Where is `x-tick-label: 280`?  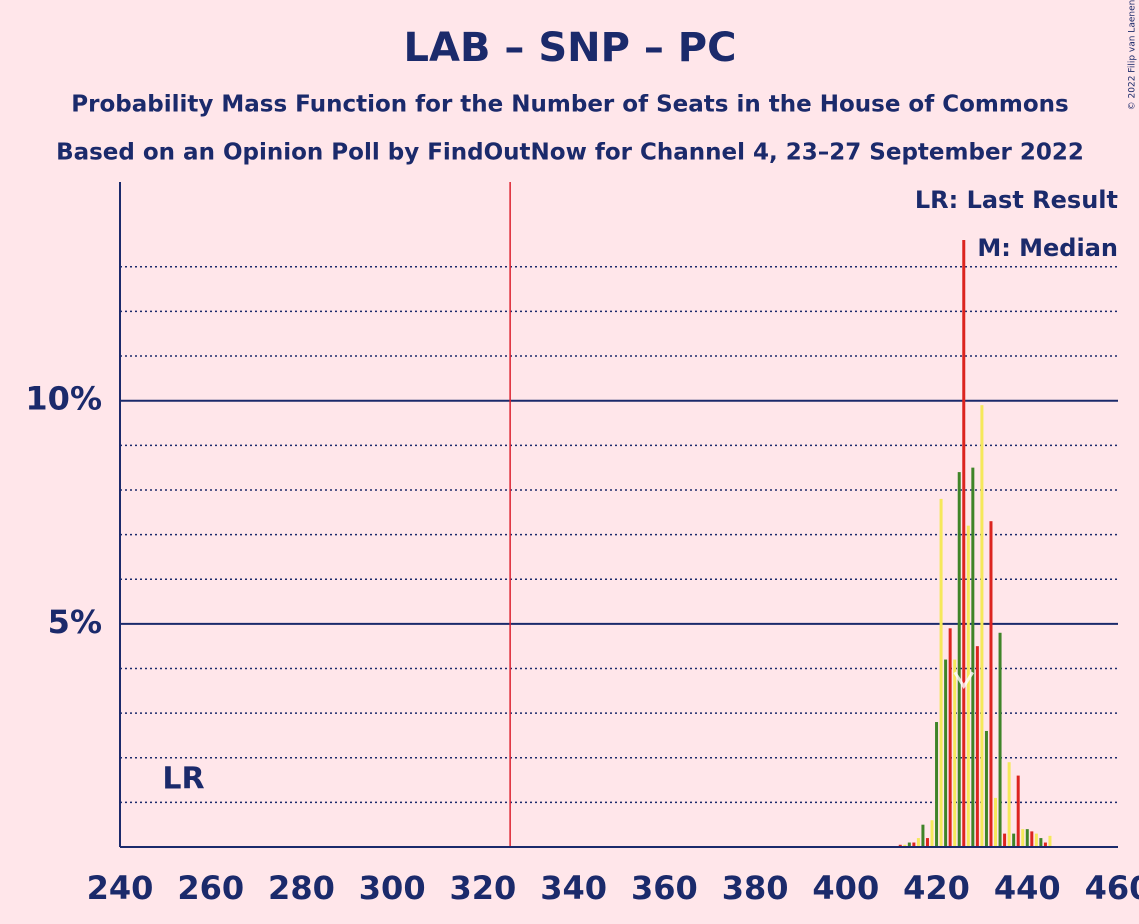 x-tick-label: 280 is located at coordinates (301, 888).